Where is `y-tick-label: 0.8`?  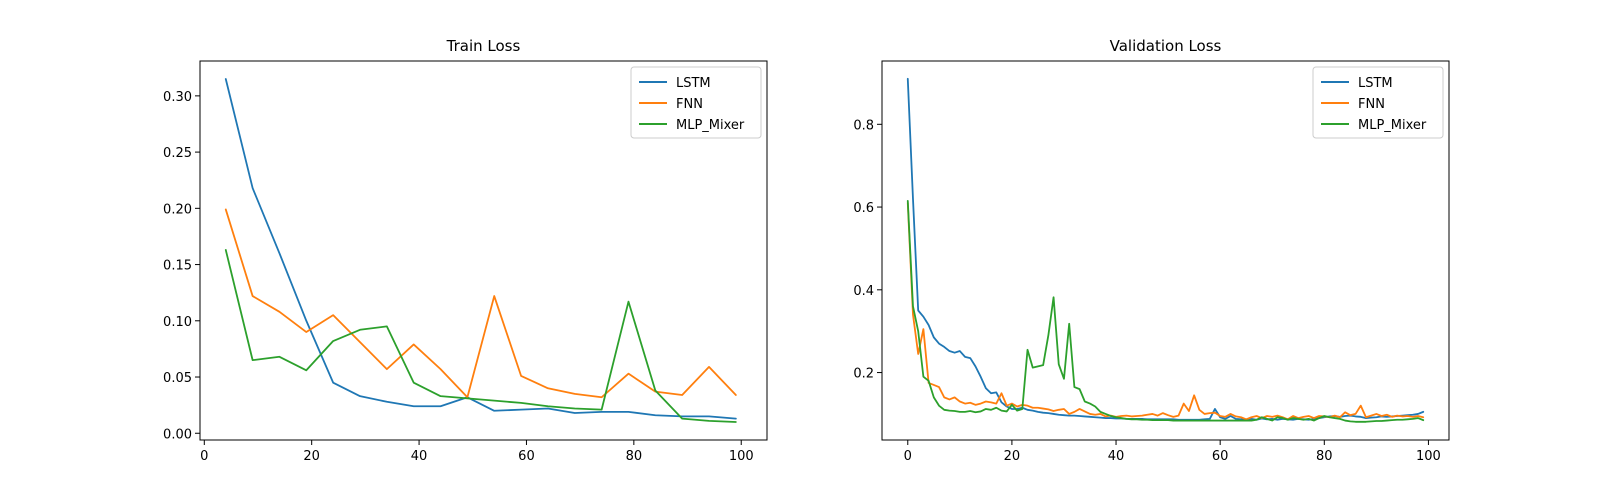 y-tick-label: 0.8 is located at coordinates (863, 125).